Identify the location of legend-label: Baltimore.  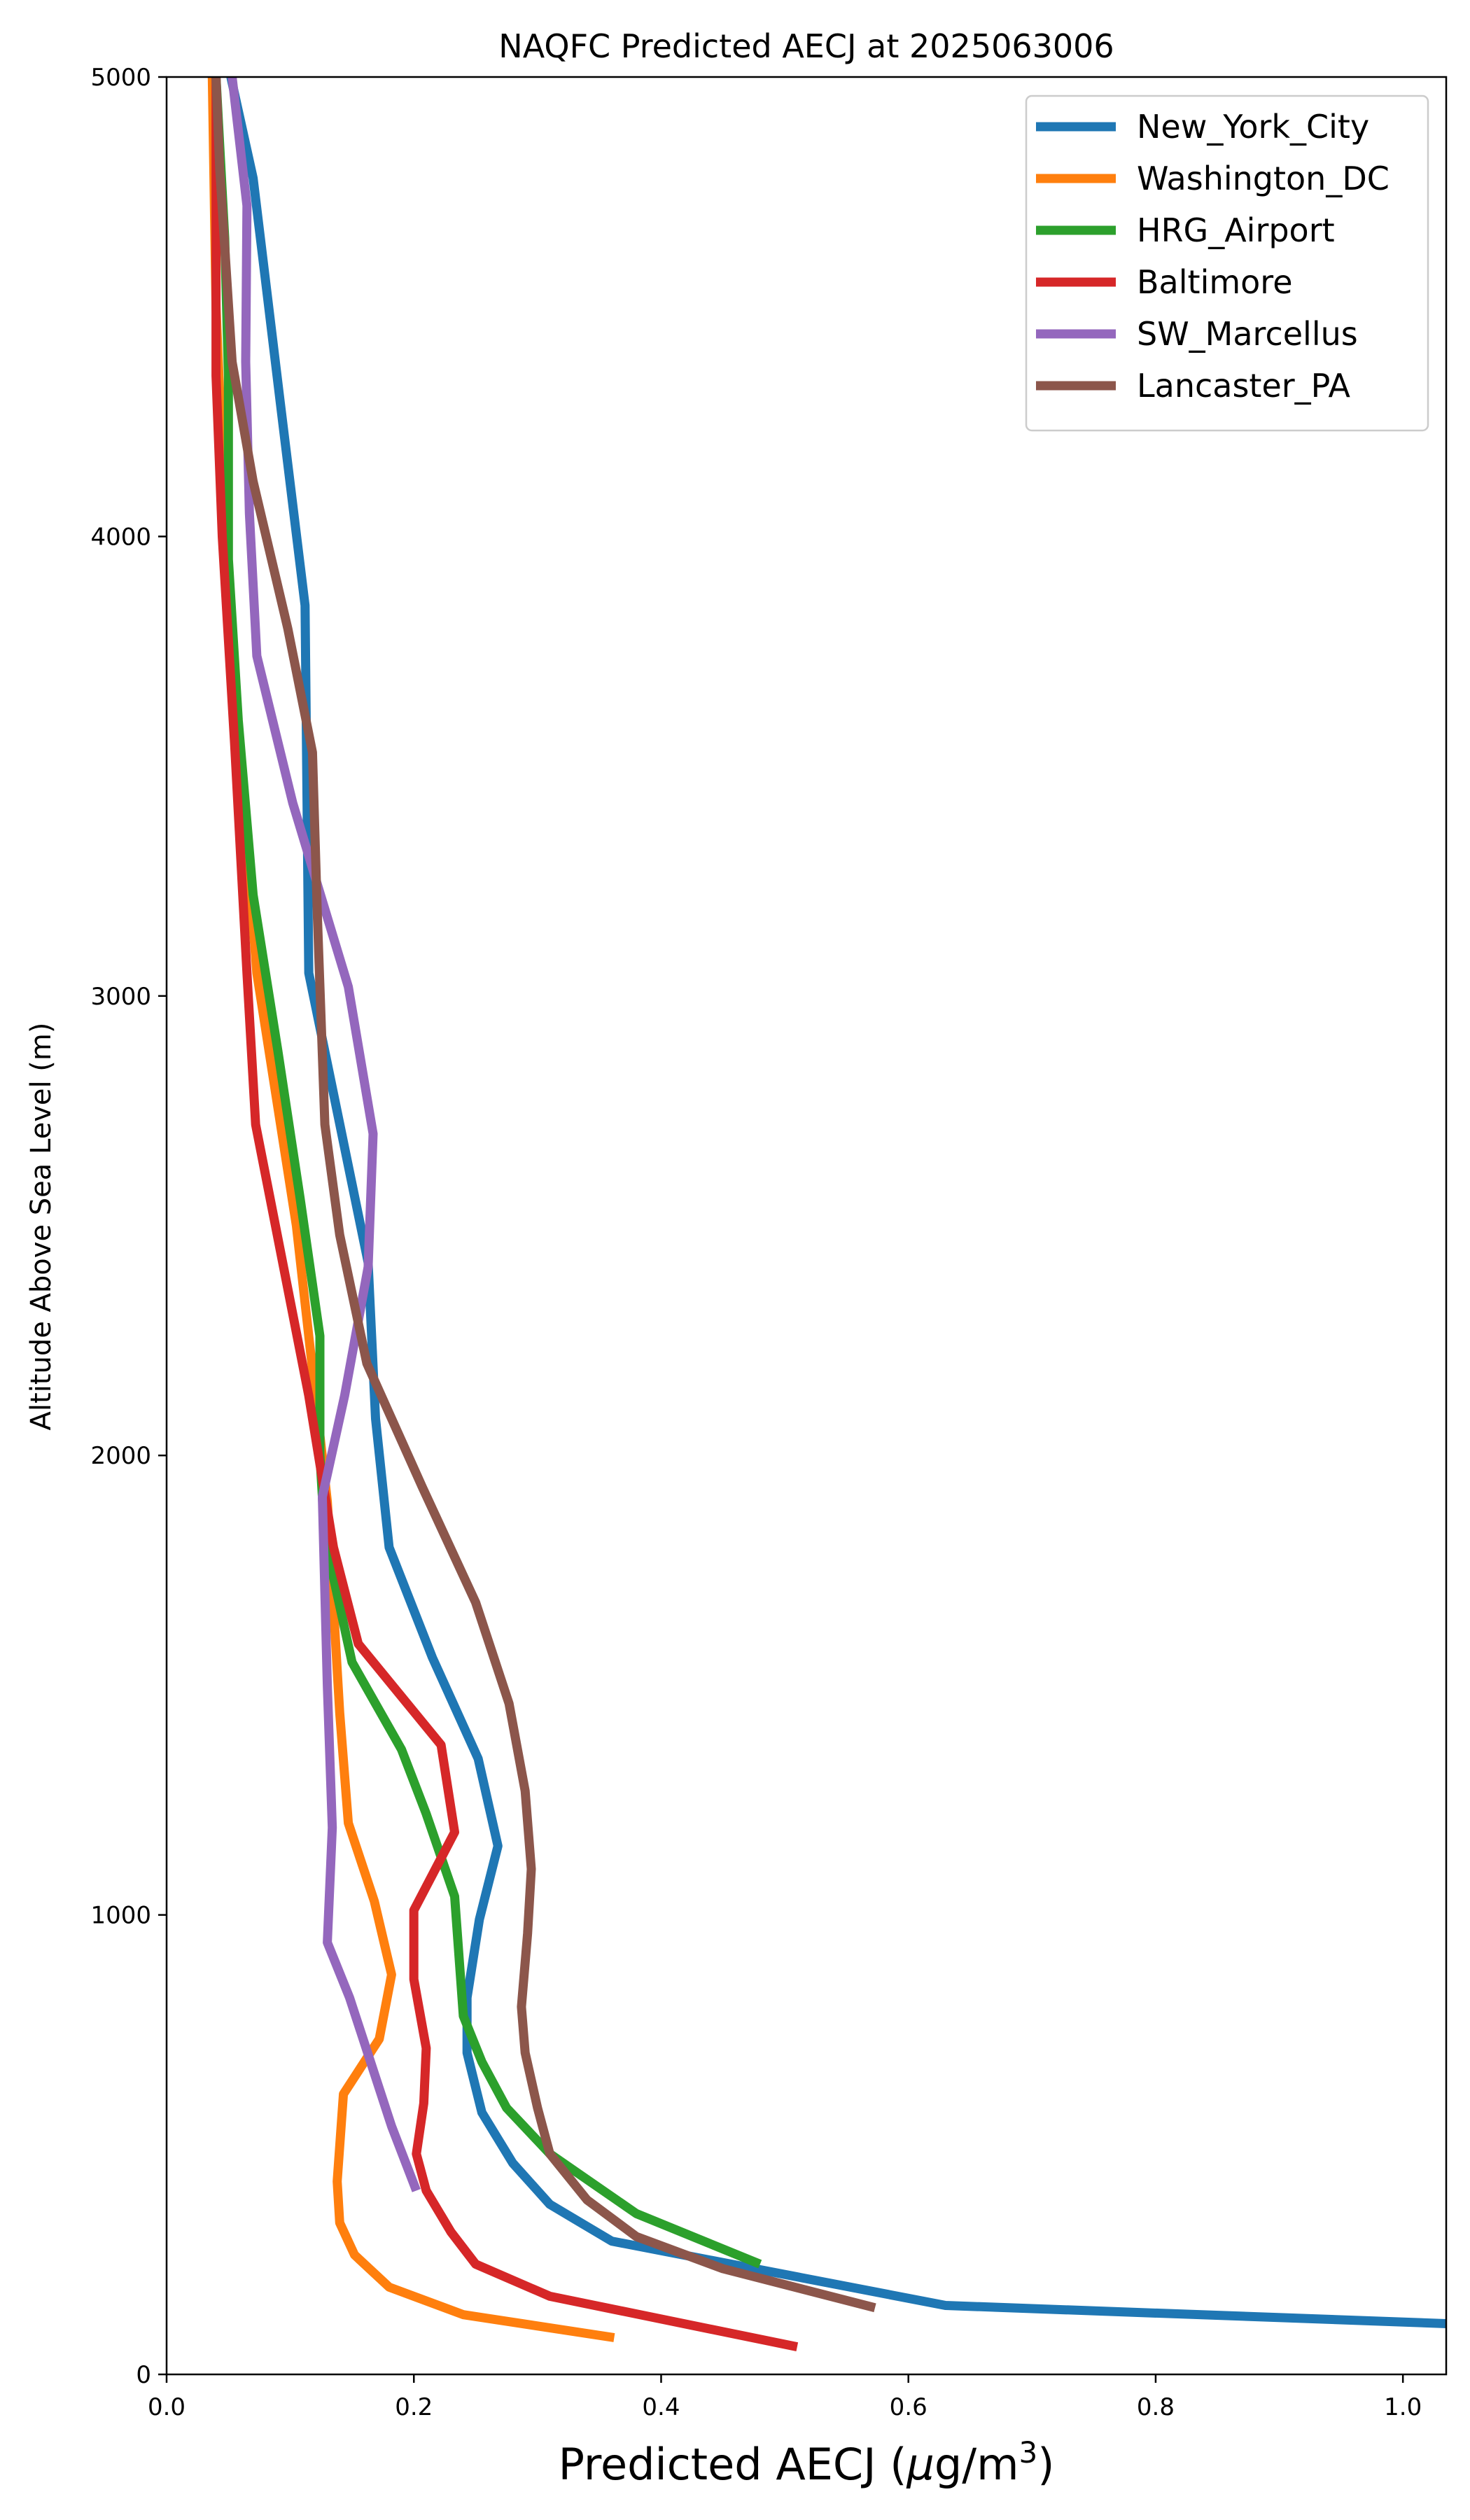
(1215, 282).